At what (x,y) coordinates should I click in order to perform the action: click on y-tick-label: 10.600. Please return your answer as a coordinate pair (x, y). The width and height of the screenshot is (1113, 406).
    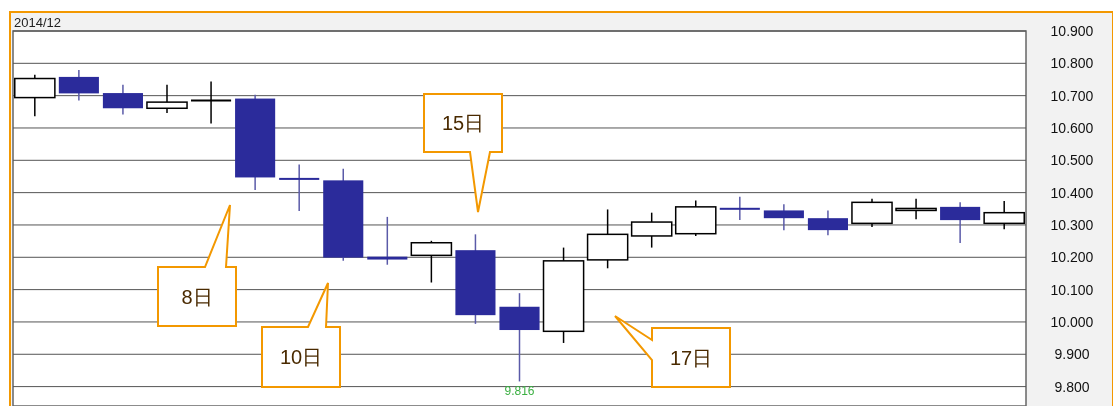
    Looking at the image, I should click on (1072, 127).